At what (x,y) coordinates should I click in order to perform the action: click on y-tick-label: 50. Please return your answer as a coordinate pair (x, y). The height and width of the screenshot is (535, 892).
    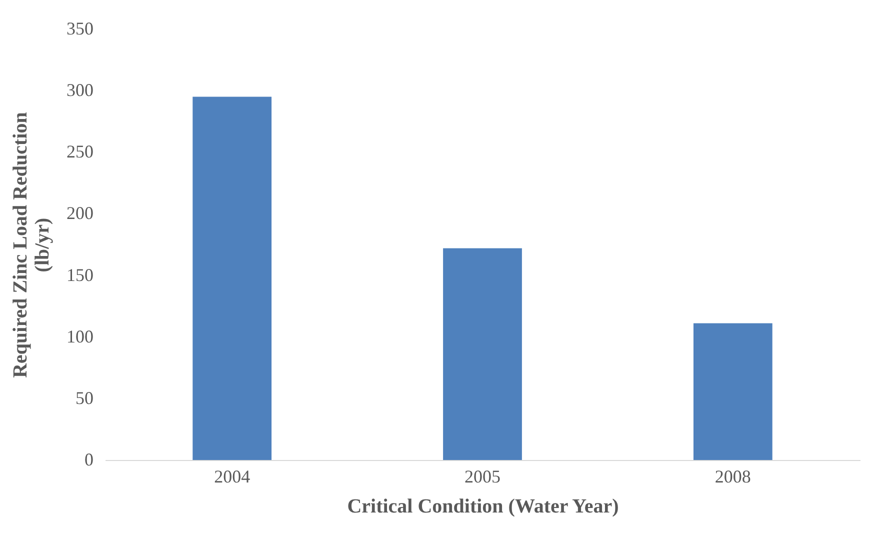
    Looking at the image, I should click on (85, 398).